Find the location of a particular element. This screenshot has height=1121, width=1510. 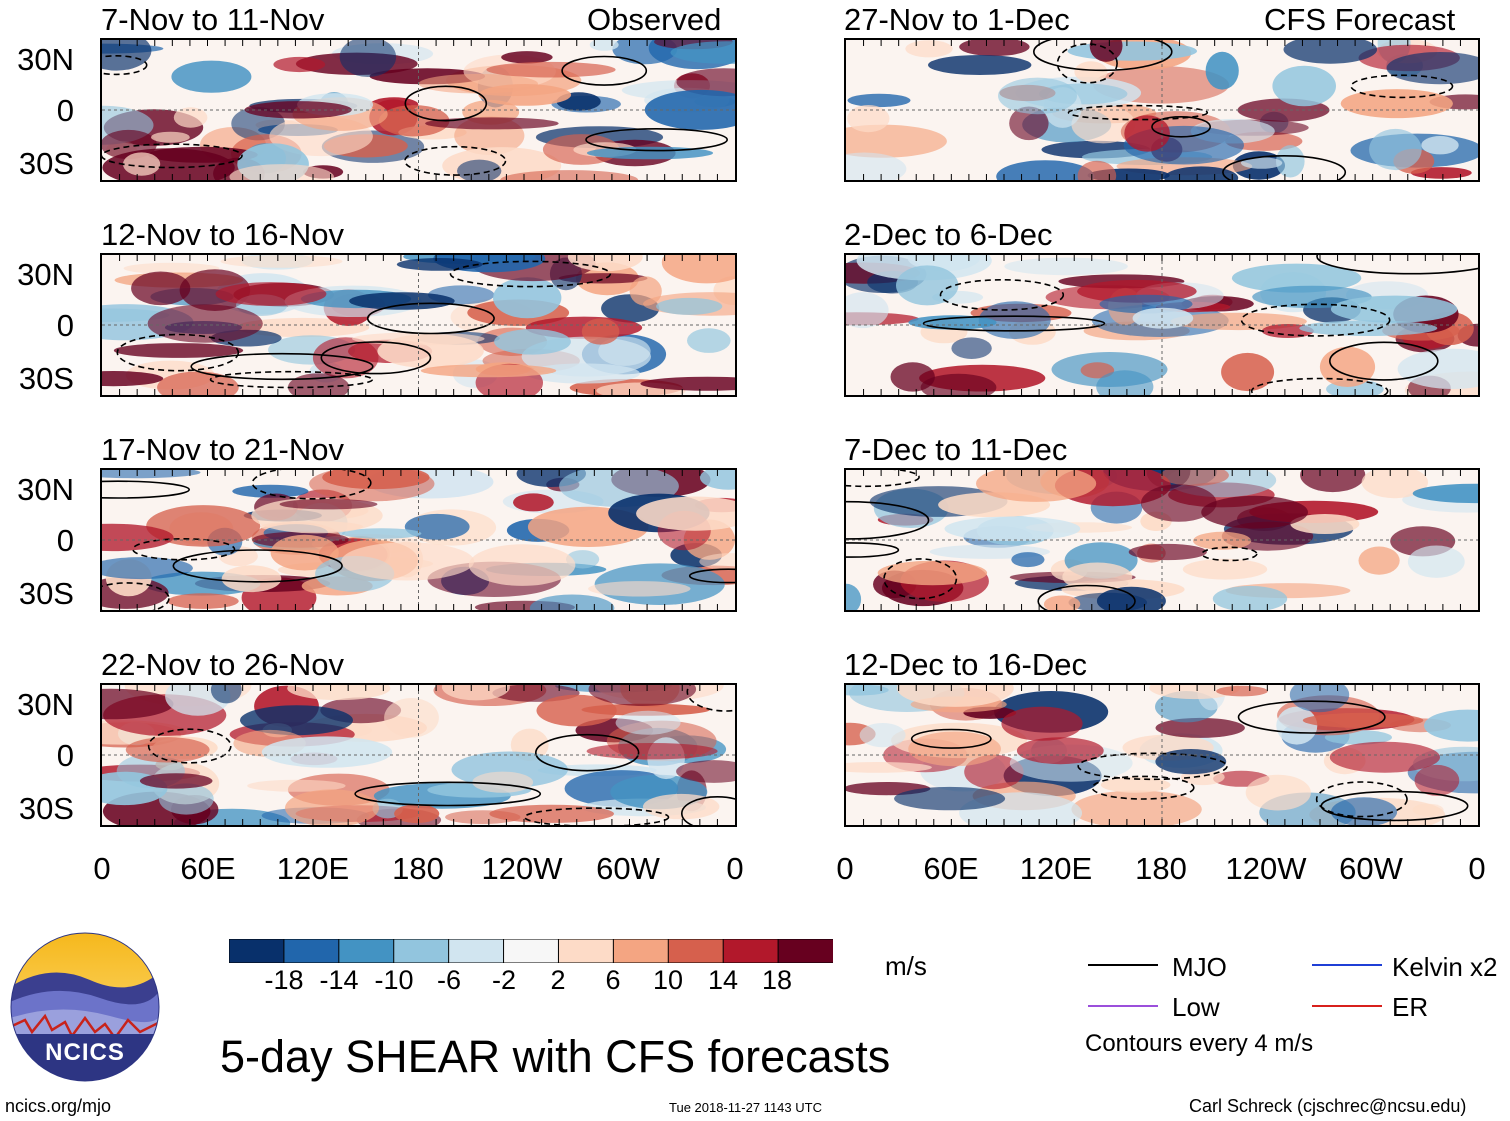

panel-title-fc-4: 12-Dec to 16-Dec is located at coordinates (965, 664).